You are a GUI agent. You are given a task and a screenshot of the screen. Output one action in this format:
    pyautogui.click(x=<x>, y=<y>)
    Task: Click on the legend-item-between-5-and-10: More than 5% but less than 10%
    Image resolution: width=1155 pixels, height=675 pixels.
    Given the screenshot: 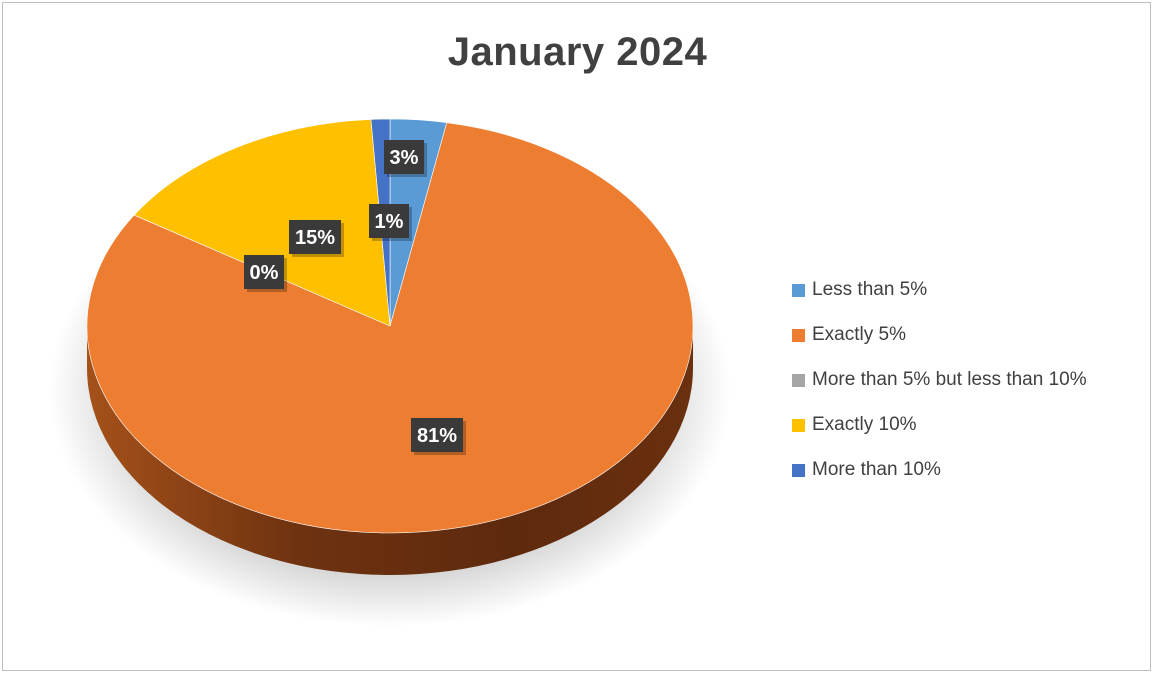 What is the action you would take?
    pyautogui.click(x=939, y=390)
    